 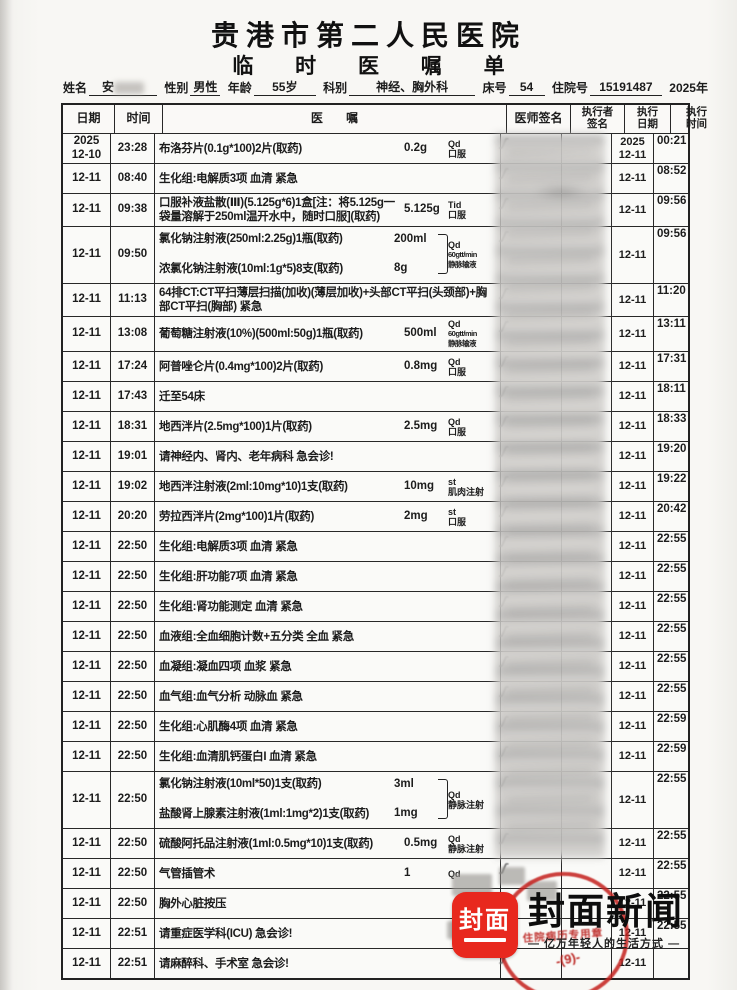 I want to click on order-row: 12-11 22:51 请麻醉科、手术室 急会诊! ʃ 12-11, so click(x=375, y=963).